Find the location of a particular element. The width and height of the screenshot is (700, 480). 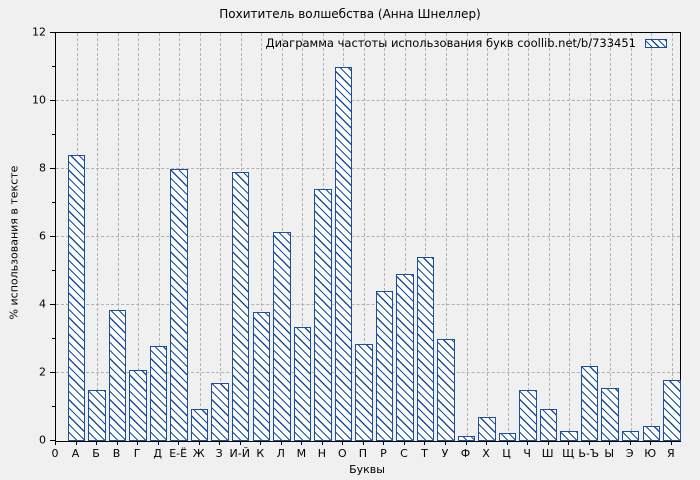

x-tick-label: В is located at coordinates (116, 453).